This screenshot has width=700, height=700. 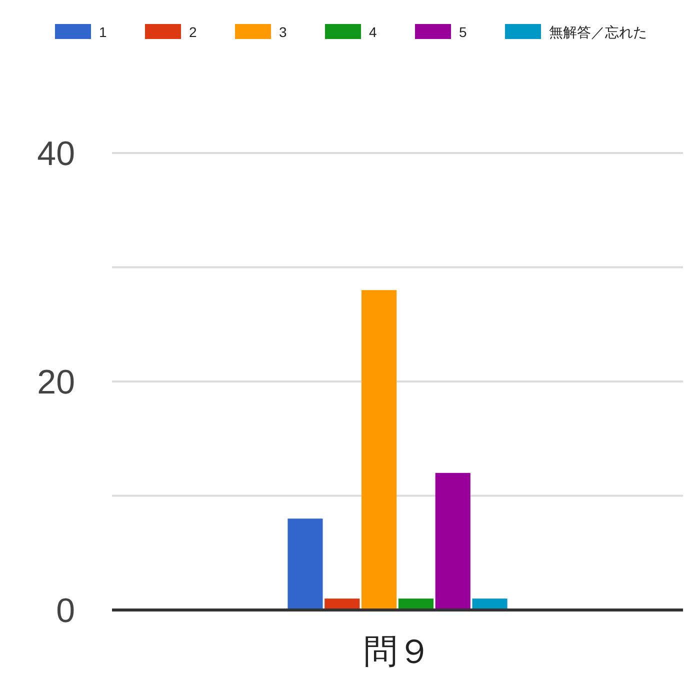 I want to click on legend-label: 5, so click(x=463, y=32).